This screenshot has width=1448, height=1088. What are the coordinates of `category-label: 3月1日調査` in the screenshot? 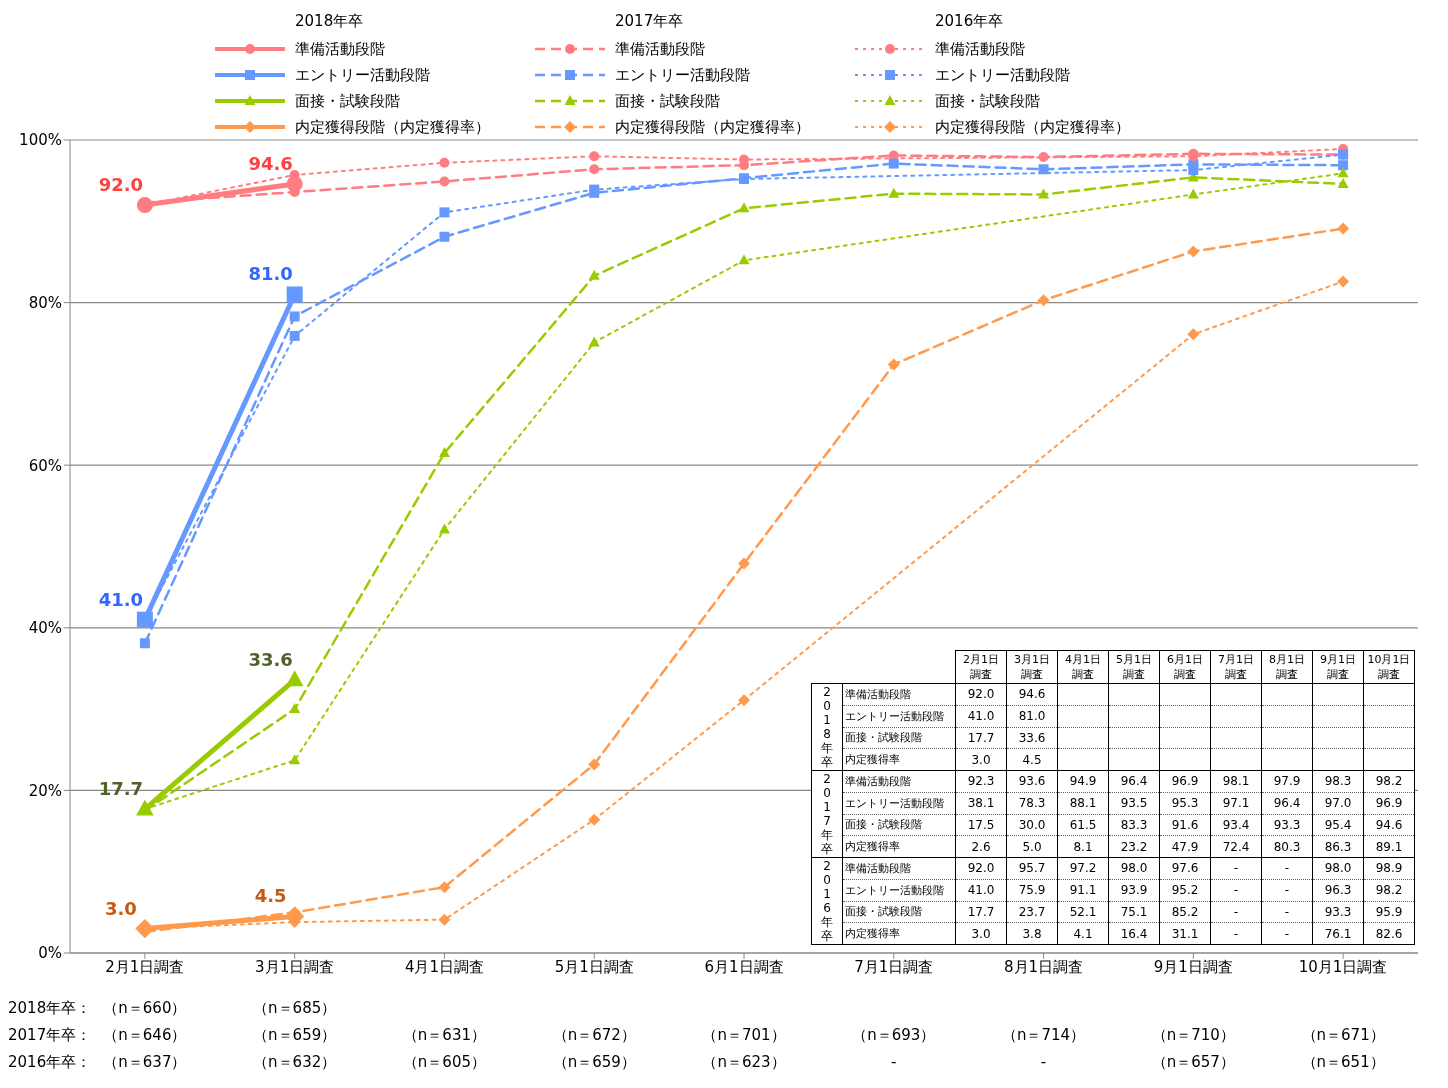 It's located at (1032, 667).